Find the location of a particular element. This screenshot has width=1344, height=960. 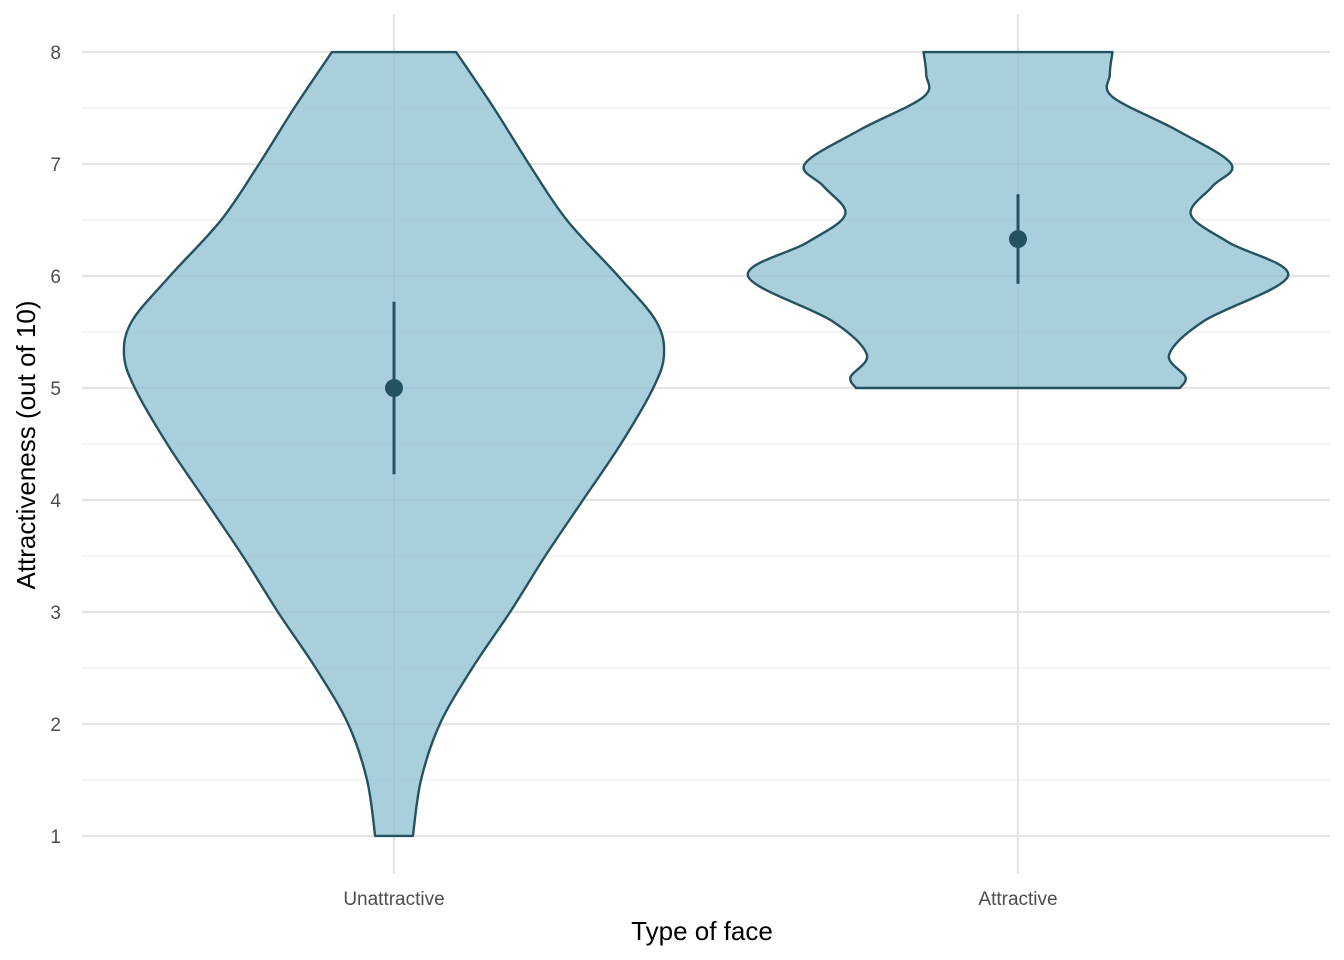

x-axis-tick-labels: Unattractive Attractive is located at coordinates (700, 899).